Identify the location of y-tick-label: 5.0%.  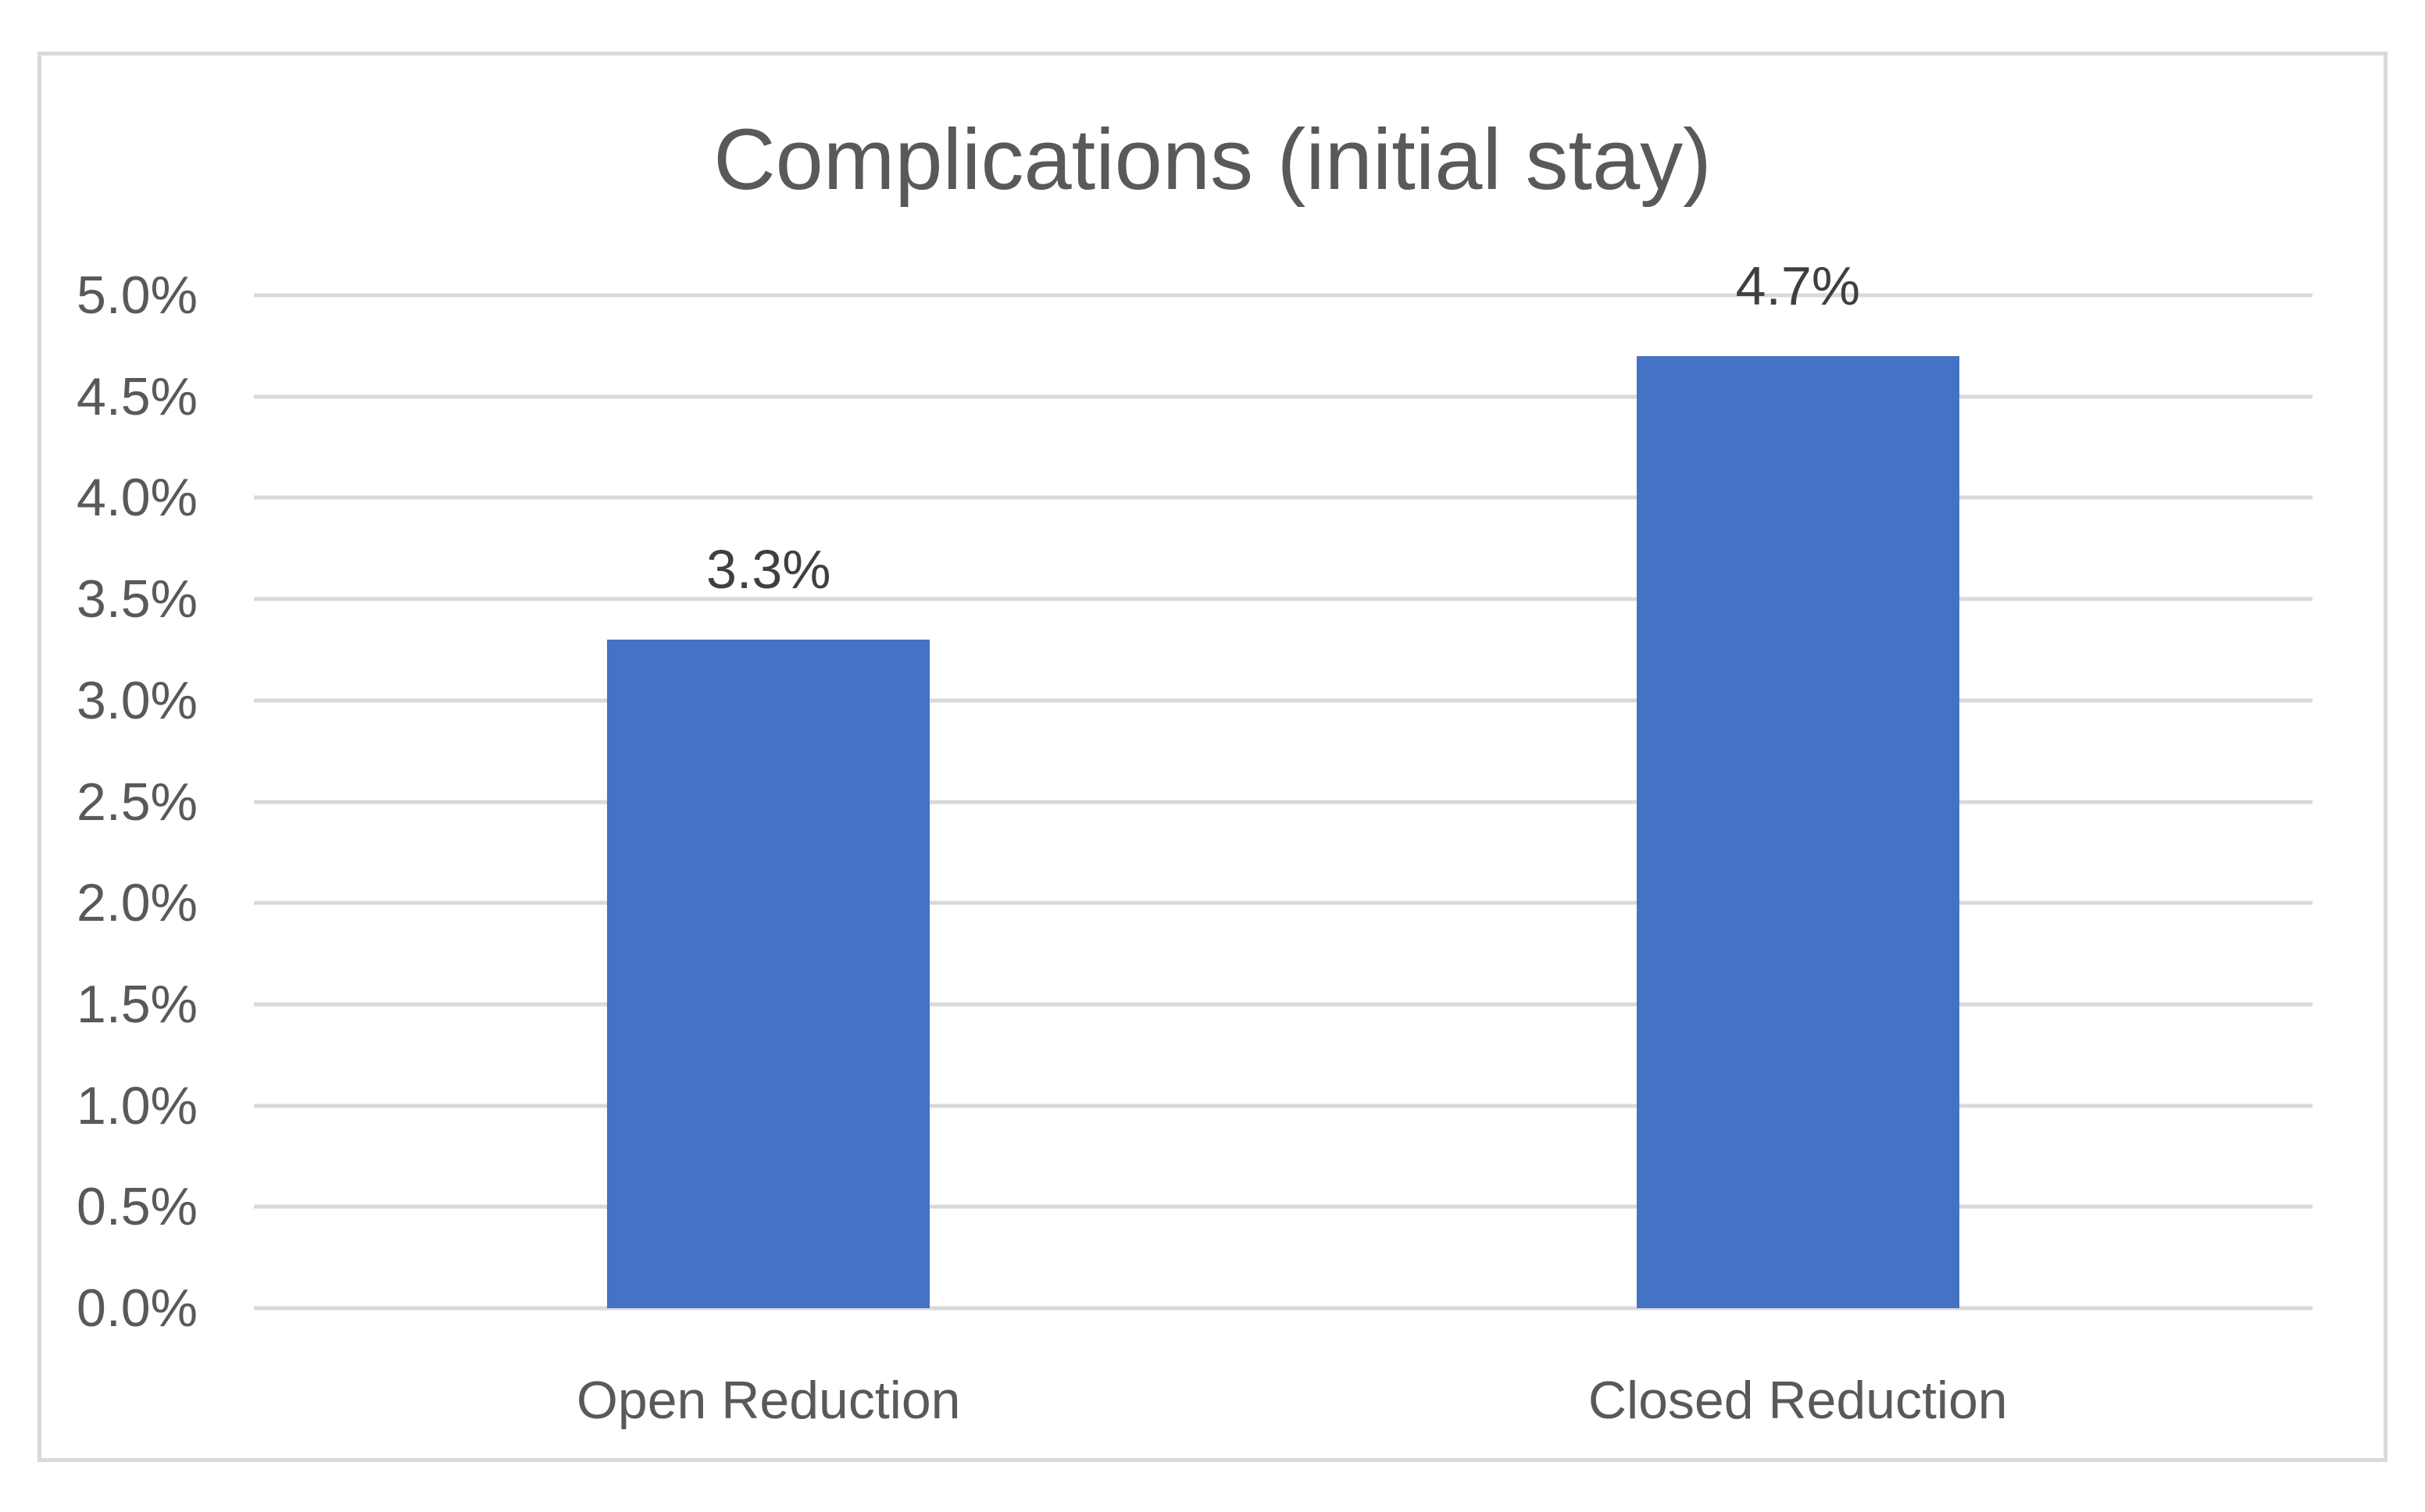
(137, 295).